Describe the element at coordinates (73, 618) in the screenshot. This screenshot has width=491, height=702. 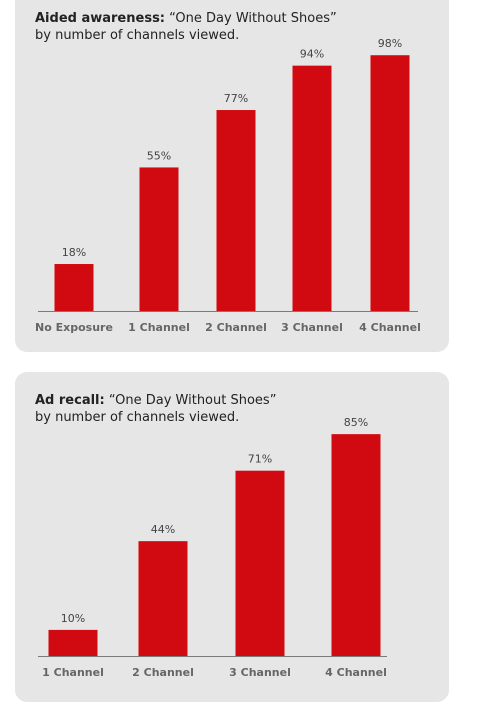
I see `data-label: 10%` at that location.